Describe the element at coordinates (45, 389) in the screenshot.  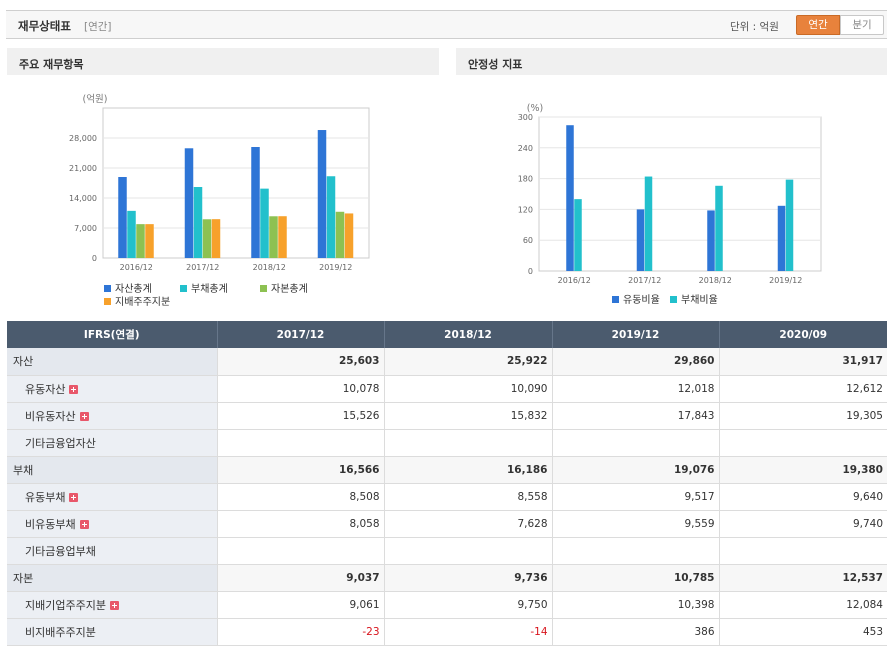
I see `row-label: 유동자산` at that location.